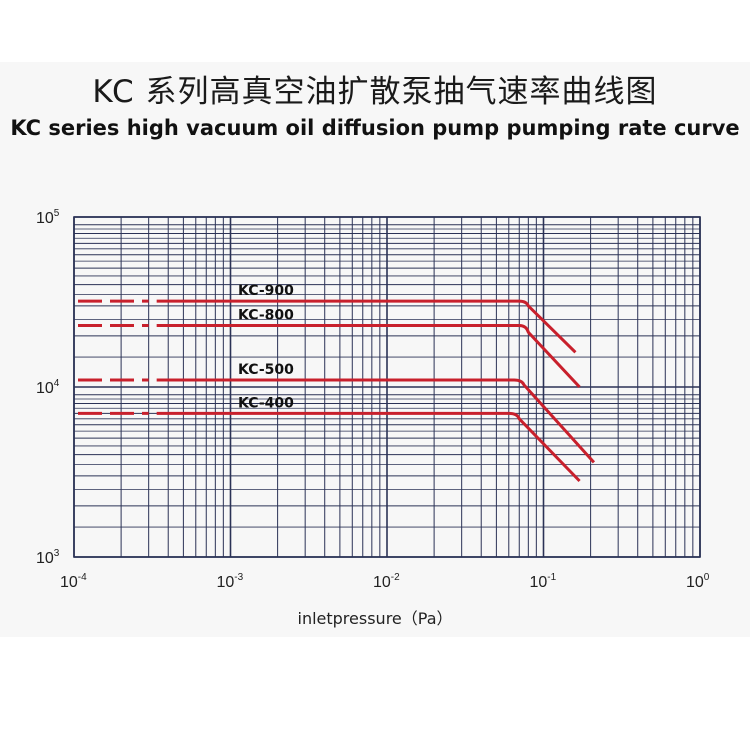 This screenshot has width=750, height=750. Describe the element at coordinates (230, 581) in the screenshot. I see `x-tick-label: 10⁻³` at that location.